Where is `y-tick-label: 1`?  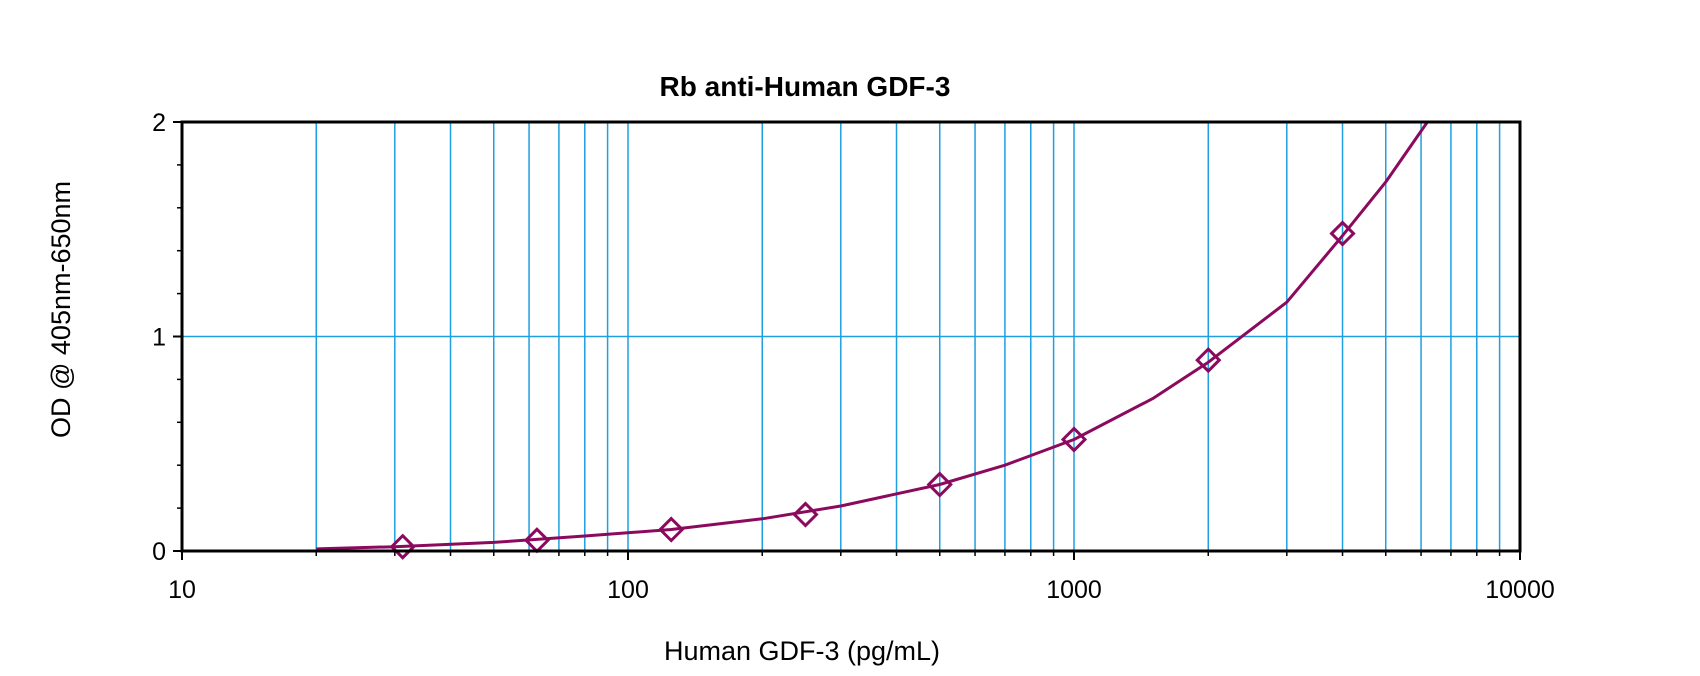
y-tick-label: 1 is located at coordinates (159, 338).